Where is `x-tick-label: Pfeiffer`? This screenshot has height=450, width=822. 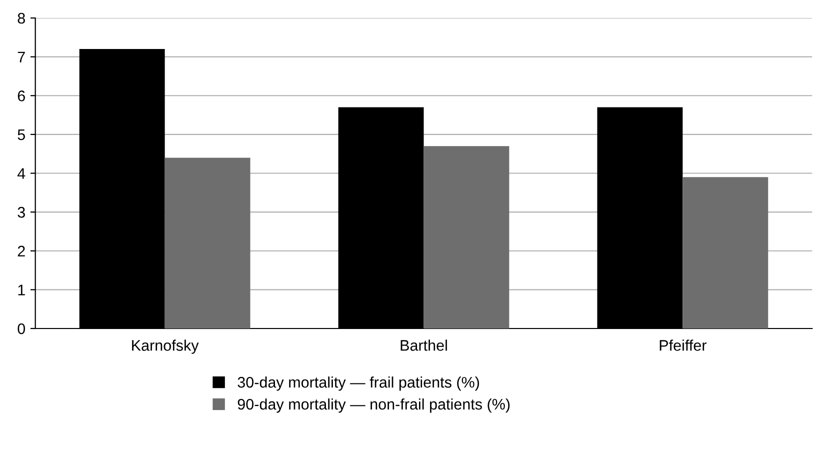 x-tick-label: Pfeiffer is located at coordinates (683, 345).